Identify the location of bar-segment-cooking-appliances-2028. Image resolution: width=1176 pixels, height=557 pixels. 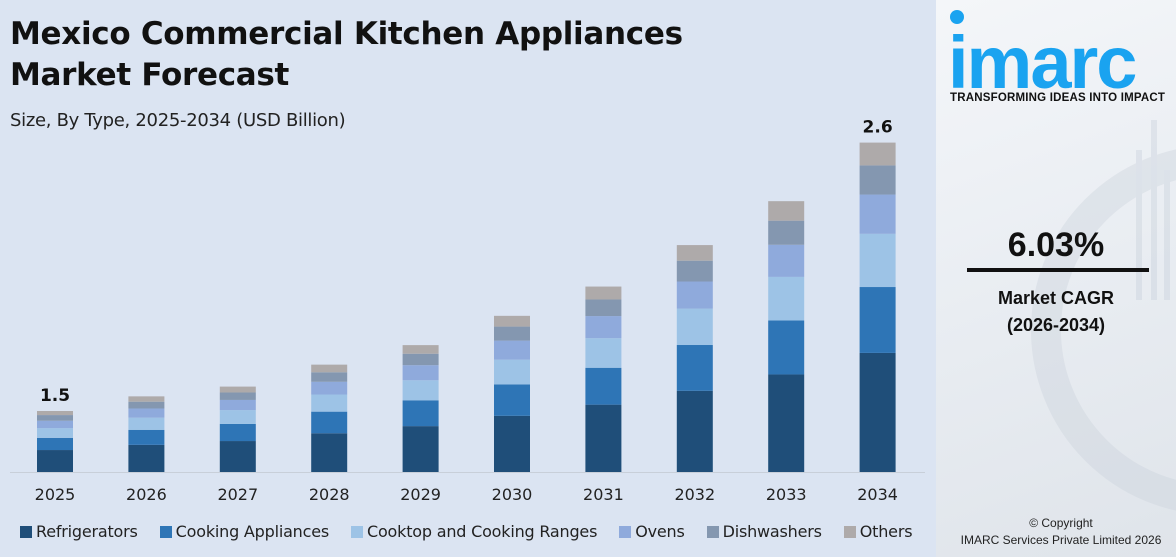
(329, 422).